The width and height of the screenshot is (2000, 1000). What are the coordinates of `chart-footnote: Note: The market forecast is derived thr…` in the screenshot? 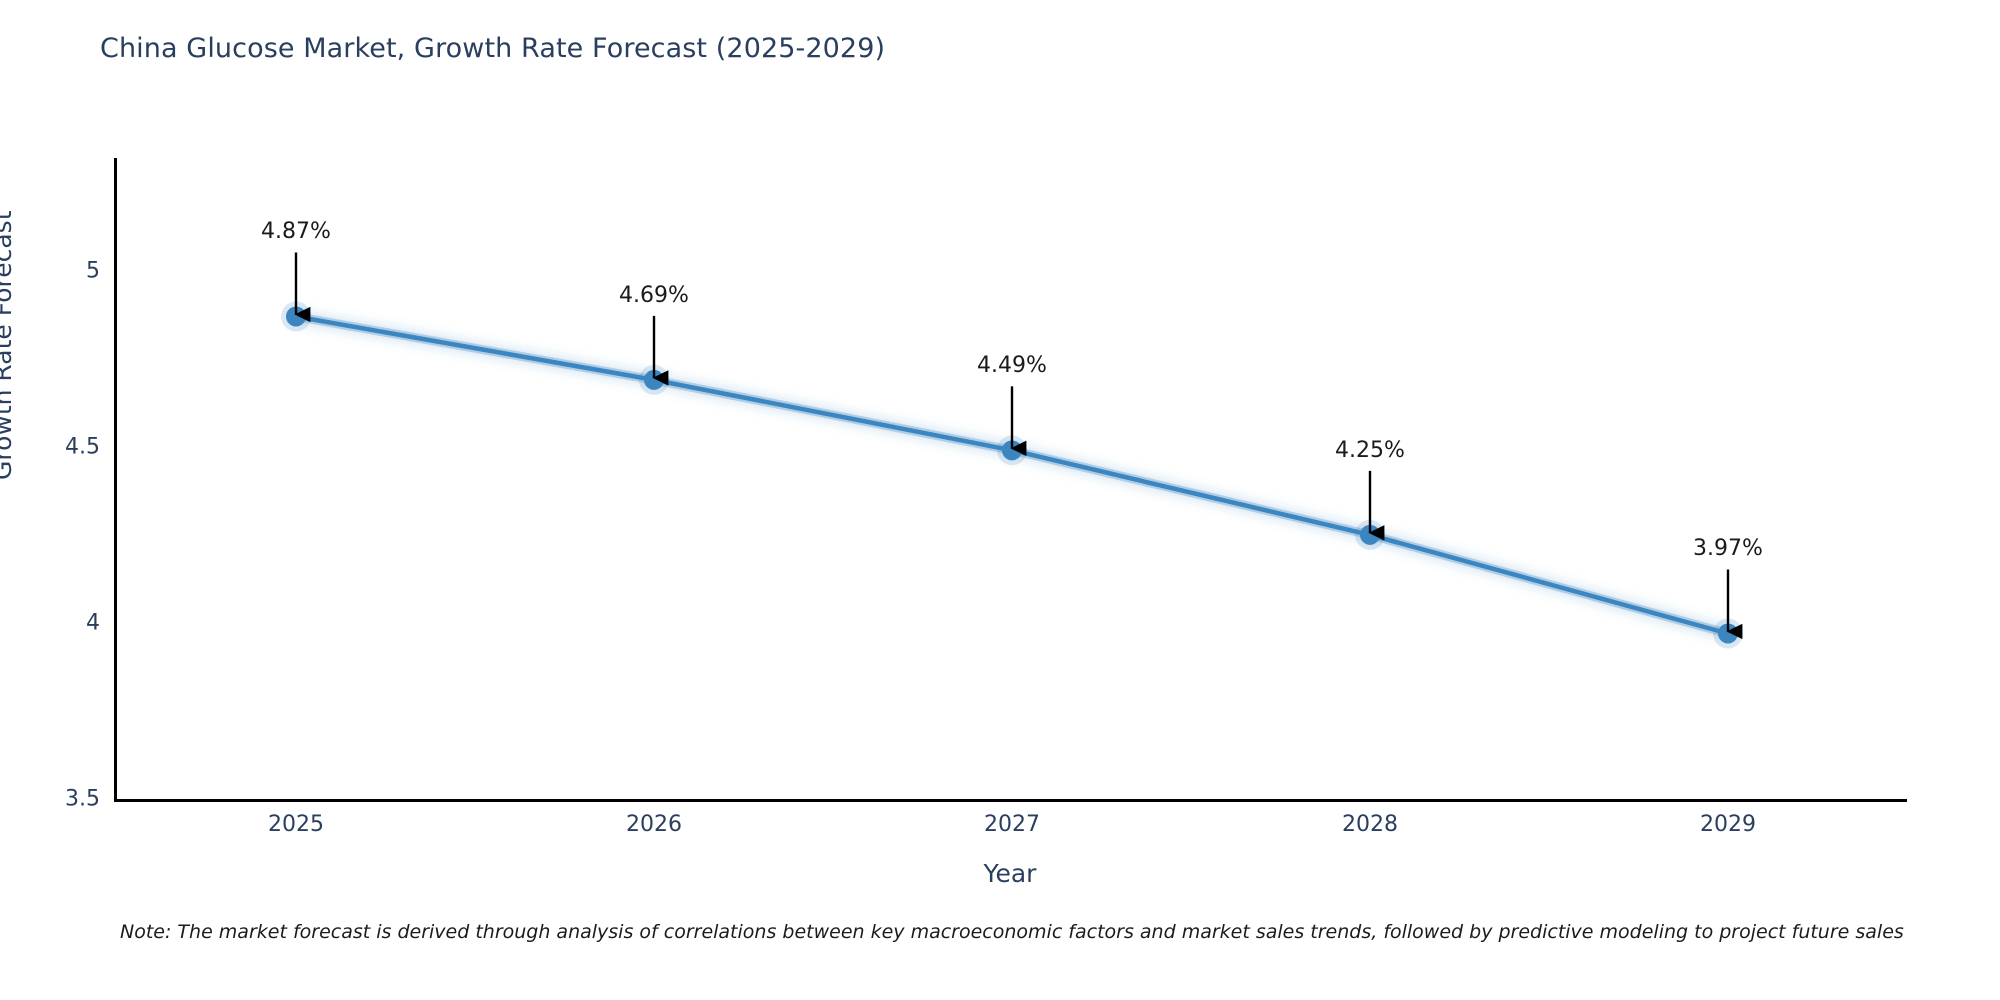 It's located at (1012, 932).